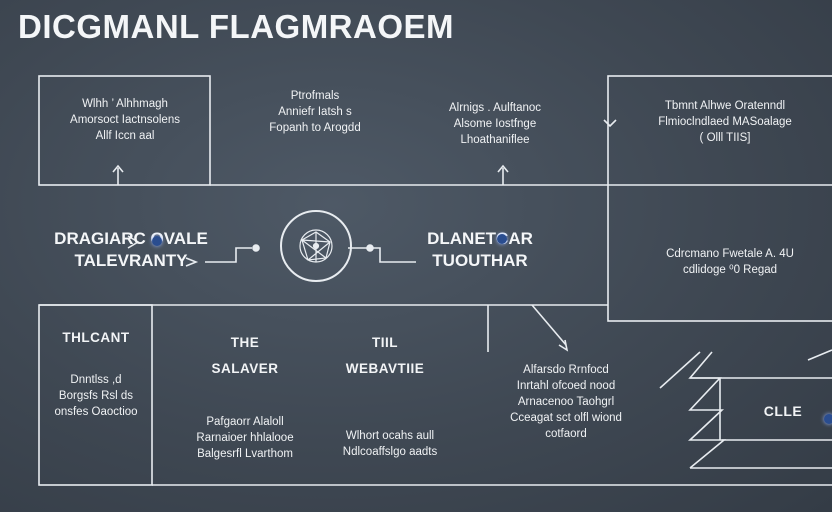 Image resolution: width=832 pixels, height=512 pixels. I want to click on text-line: Allf Iccn aal, so click(125, 136).